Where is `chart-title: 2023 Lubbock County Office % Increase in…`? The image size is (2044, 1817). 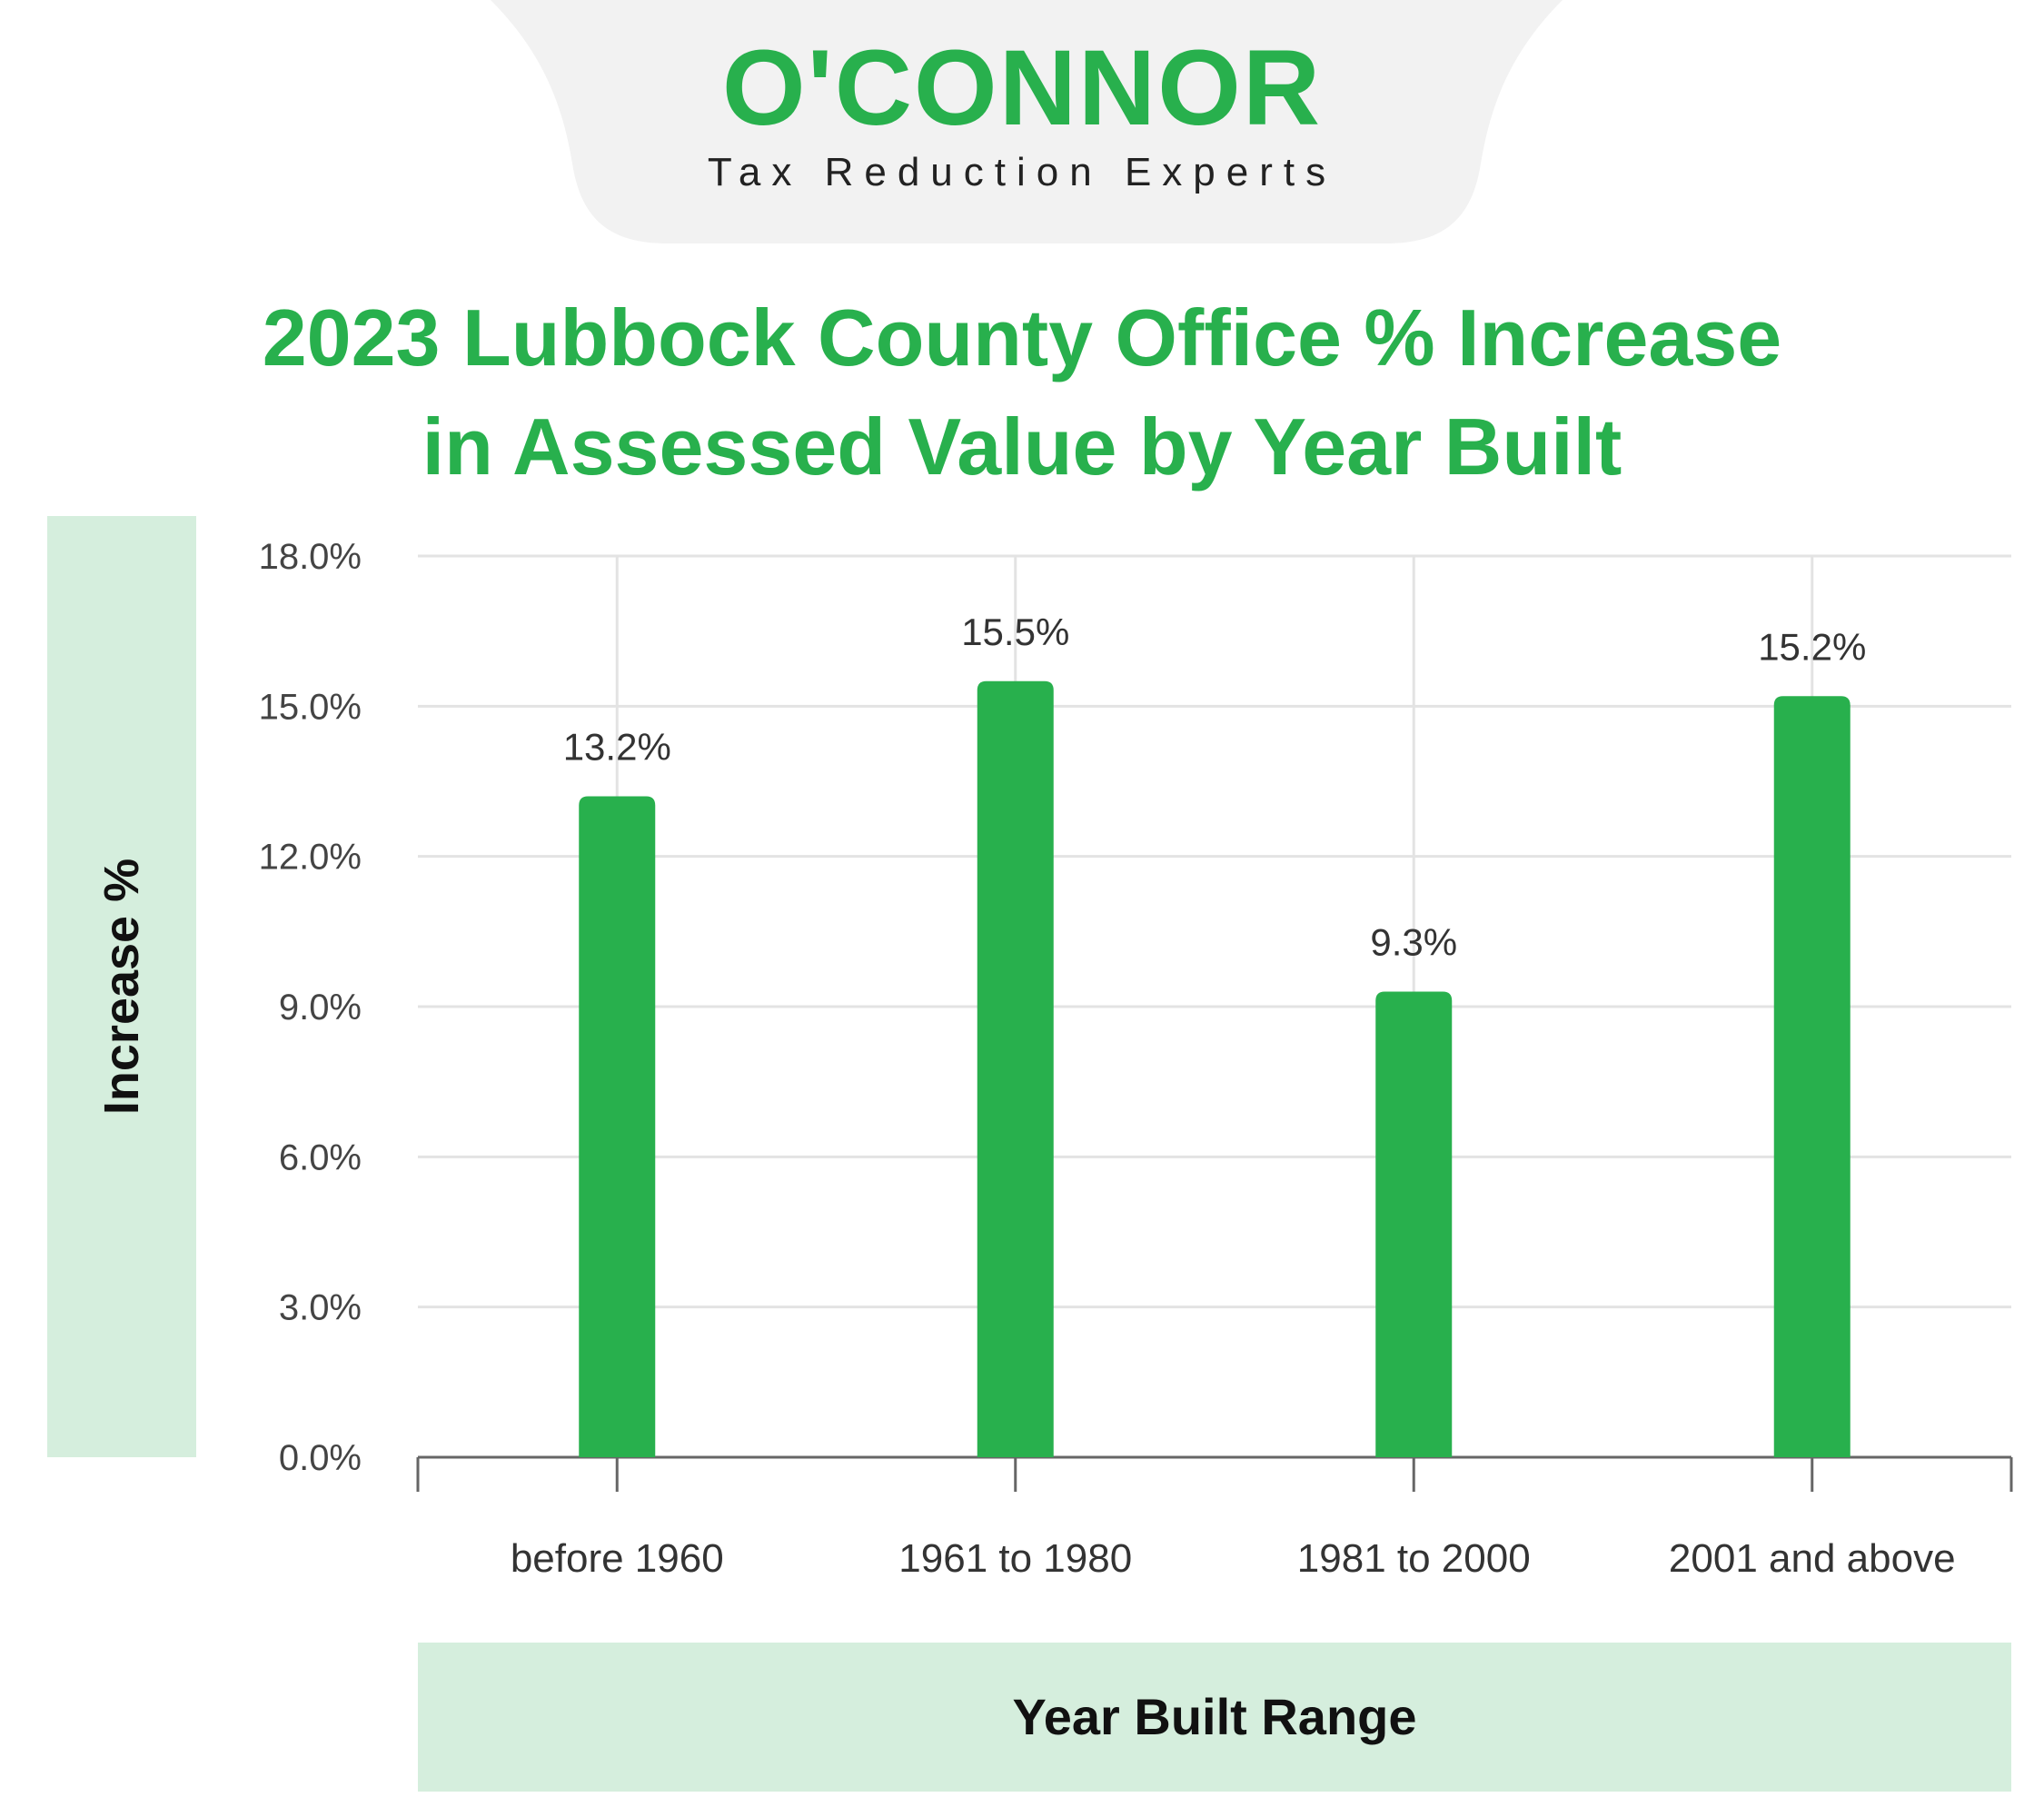
chart-title: 2023 Lubbock County Office % Increase in… is located at coordinates (1022, 392).